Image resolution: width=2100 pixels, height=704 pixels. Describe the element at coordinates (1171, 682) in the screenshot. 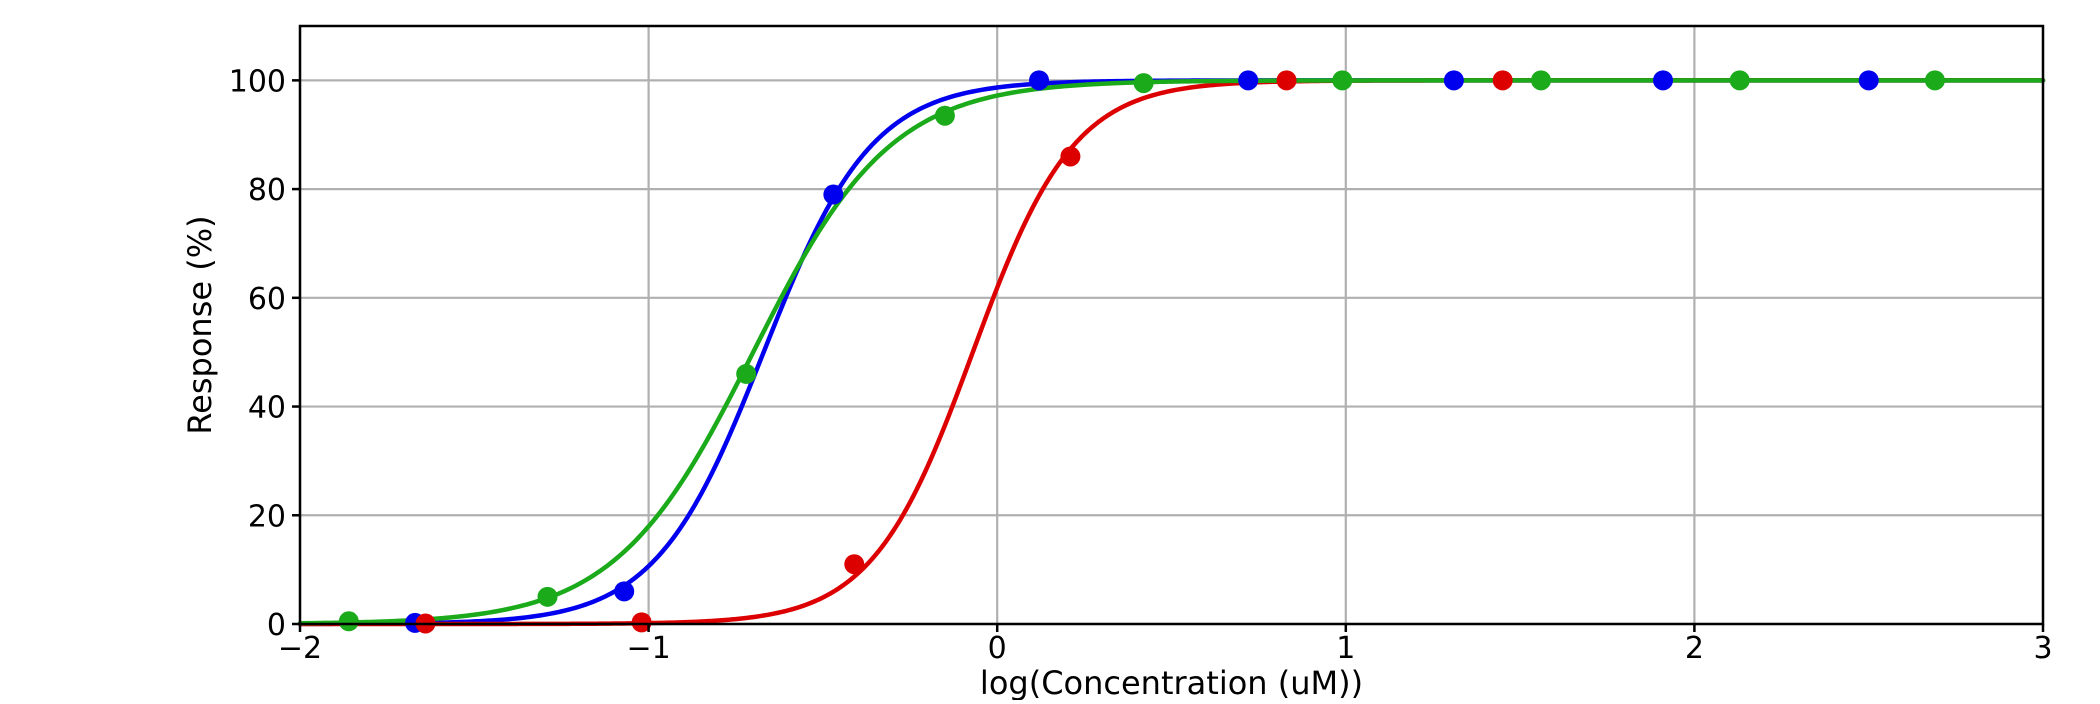

I see `x-axis-label: log(Concentration (uM))` at that location.